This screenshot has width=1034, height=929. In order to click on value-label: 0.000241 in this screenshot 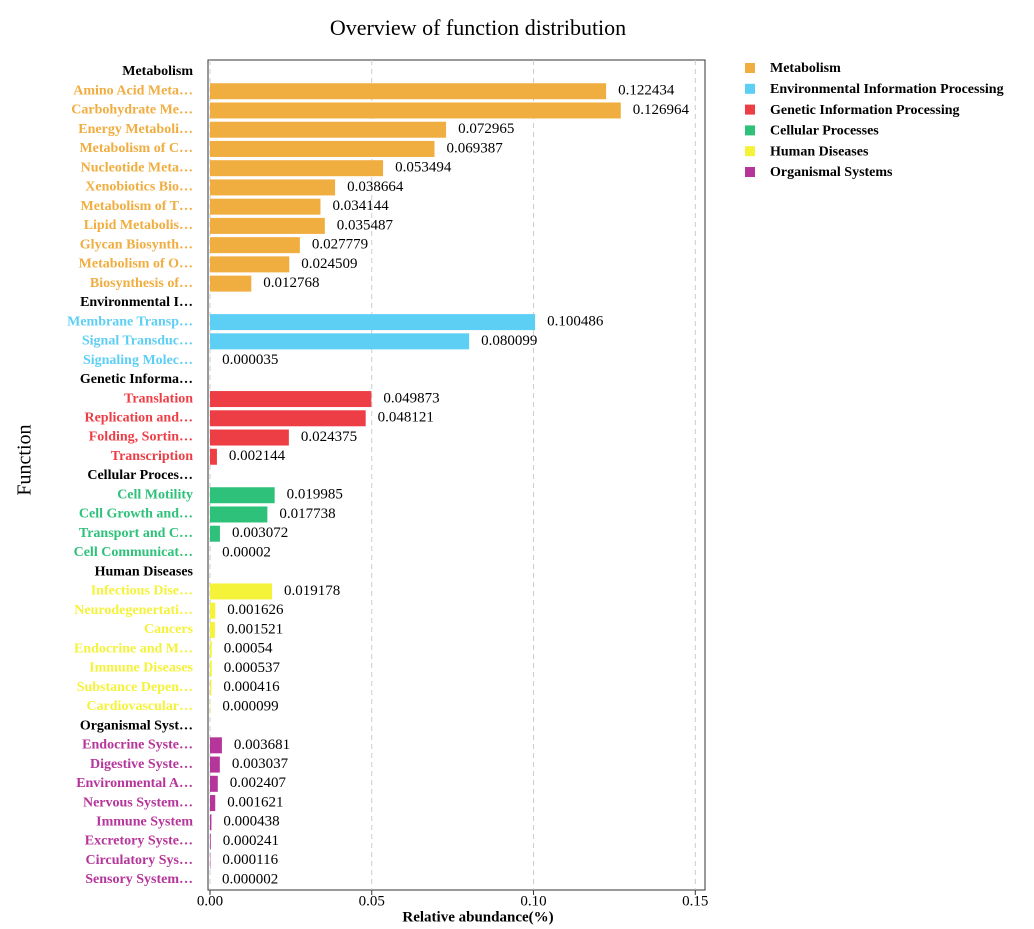, I will do `click(251, 841)`.